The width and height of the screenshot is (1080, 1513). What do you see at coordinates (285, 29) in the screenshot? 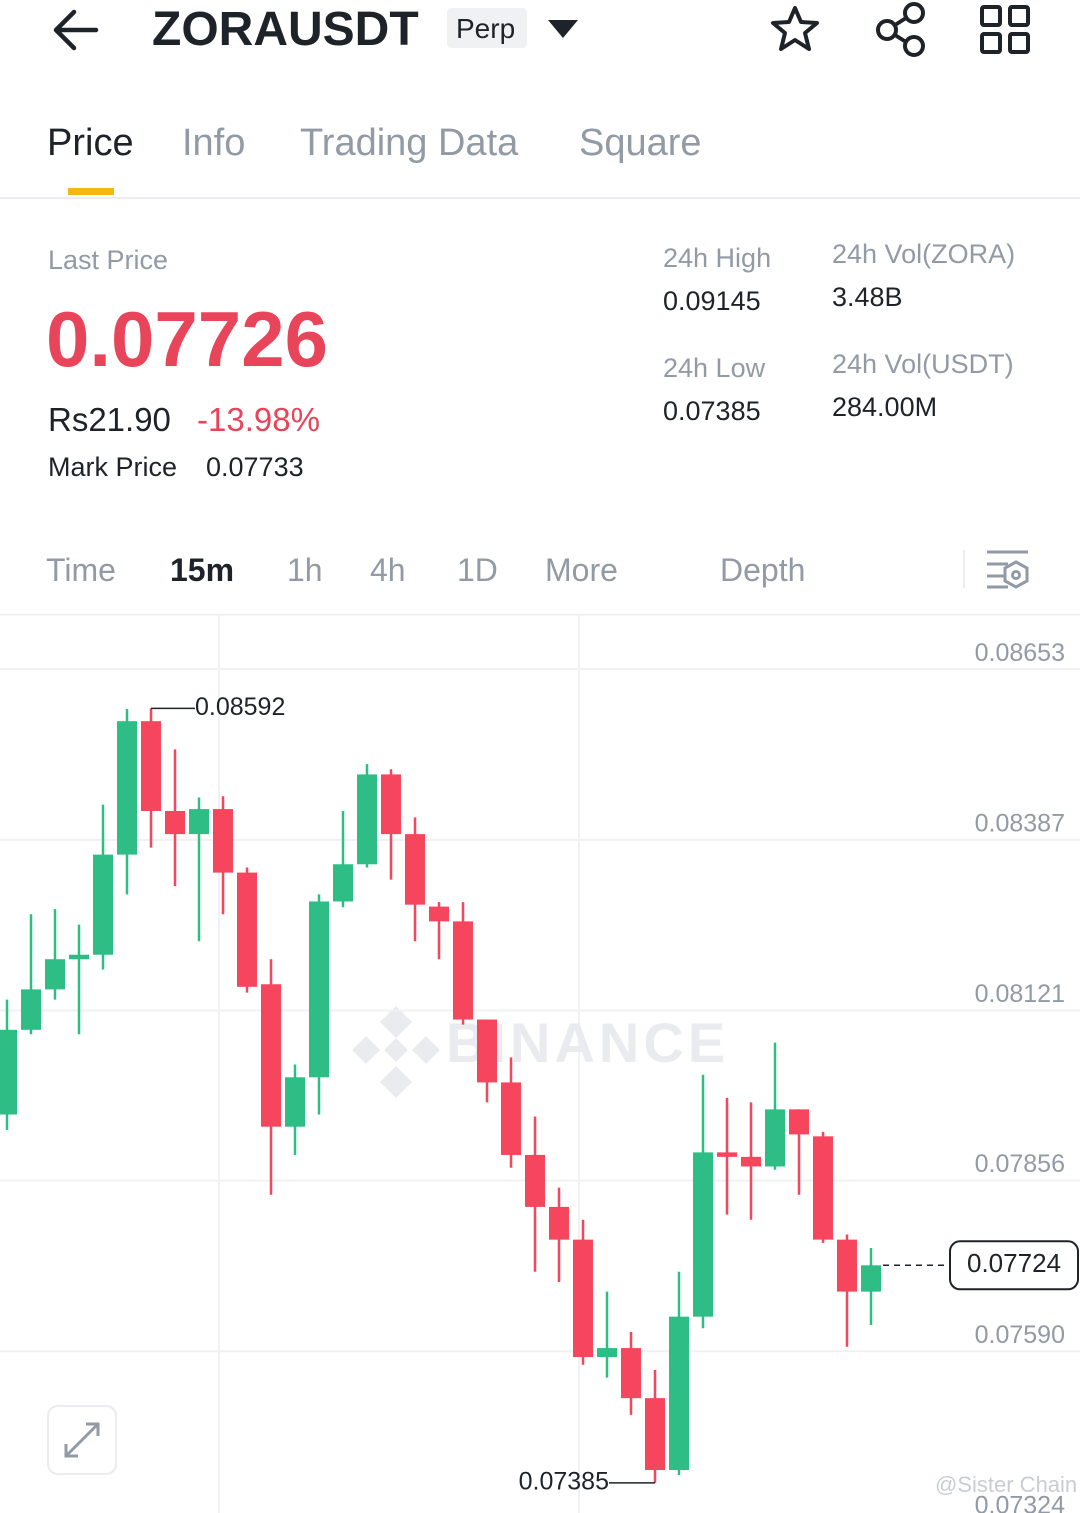
I see `symbol-title: ZORAUSDT` at bounding box center [285, 29].